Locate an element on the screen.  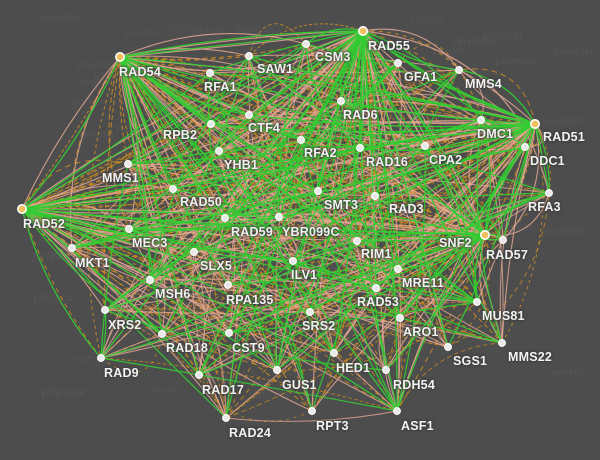
graph-node-rad53 is located at coordinates (376, 288).